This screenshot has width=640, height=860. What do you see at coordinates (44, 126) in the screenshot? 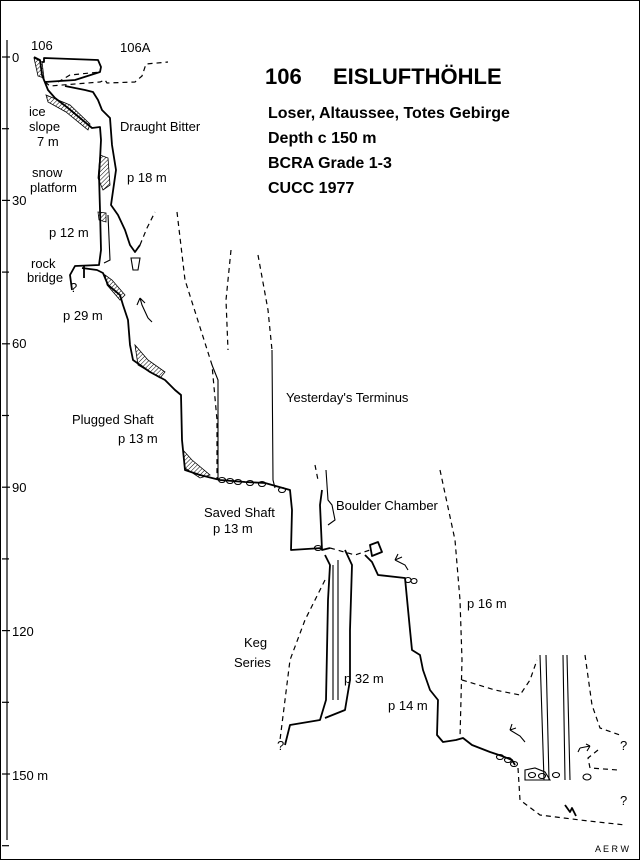
I see `label-ice-slope: slope` at bounding box center [44, 126].